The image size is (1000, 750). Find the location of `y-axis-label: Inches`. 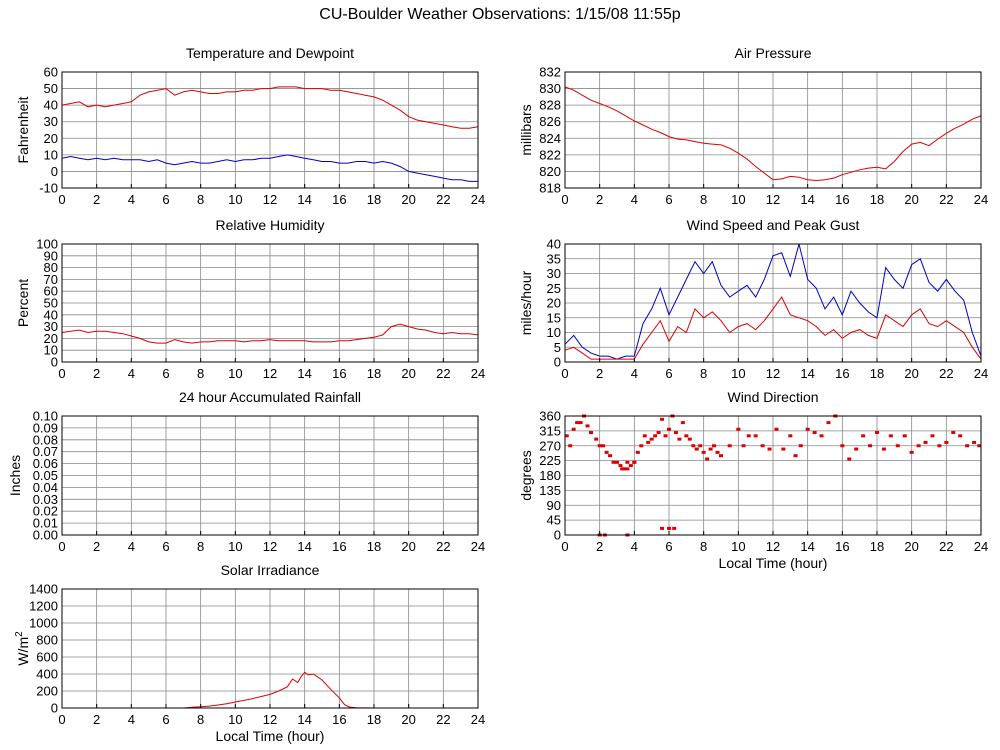

y-axis-label: Inches is located at coordinates (15, 475).